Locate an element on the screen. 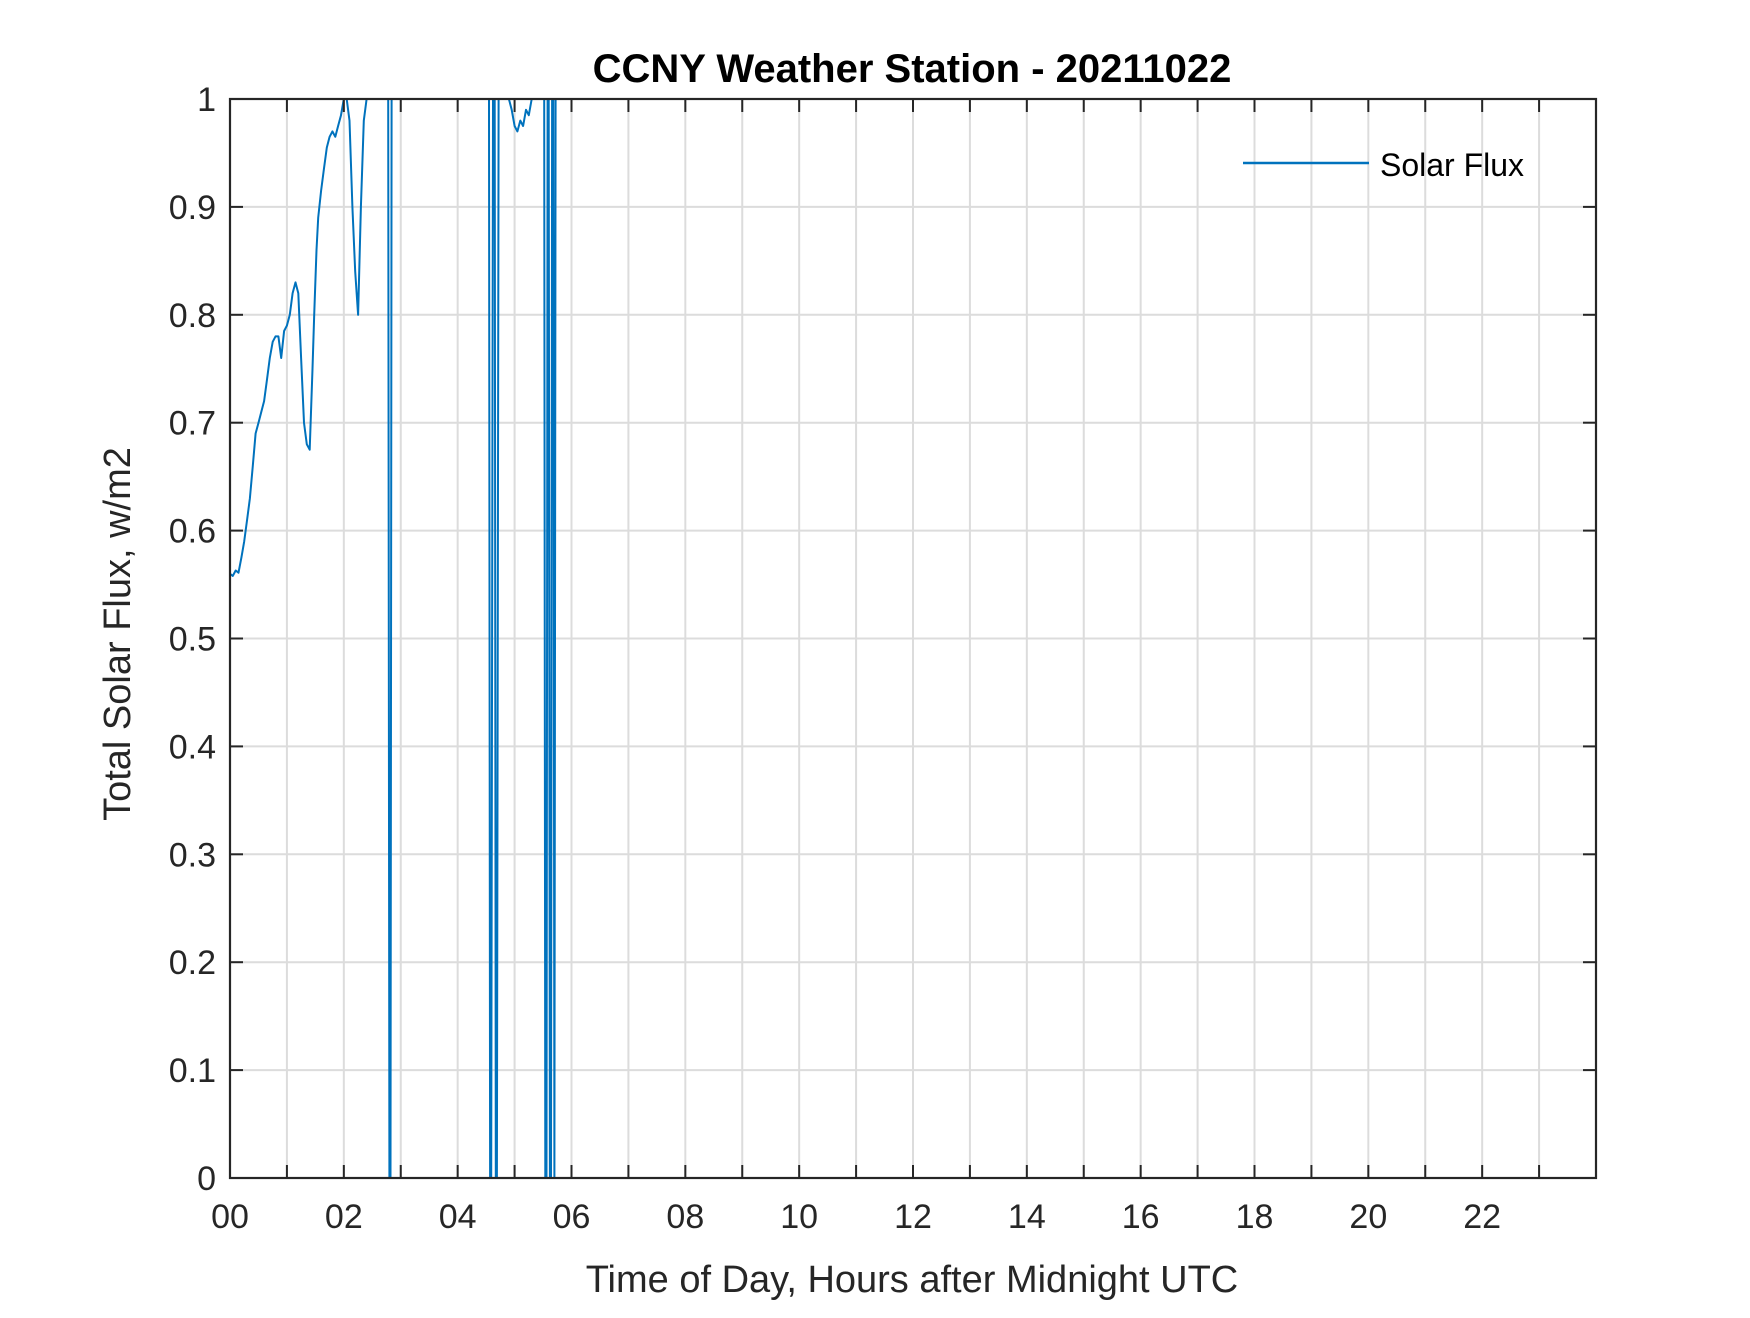  y-tick-label: 0.8 is located at coordinates (192, 316).